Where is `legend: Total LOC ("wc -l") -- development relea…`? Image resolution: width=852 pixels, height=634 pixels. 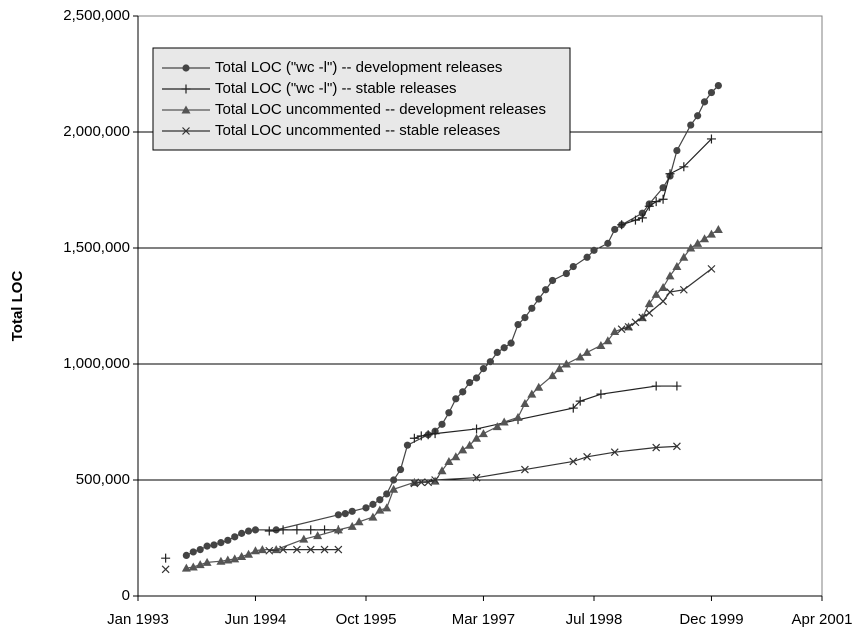 legend: Total LOC ("wc -l") -- development relea… is located at coordinates (361, 99).